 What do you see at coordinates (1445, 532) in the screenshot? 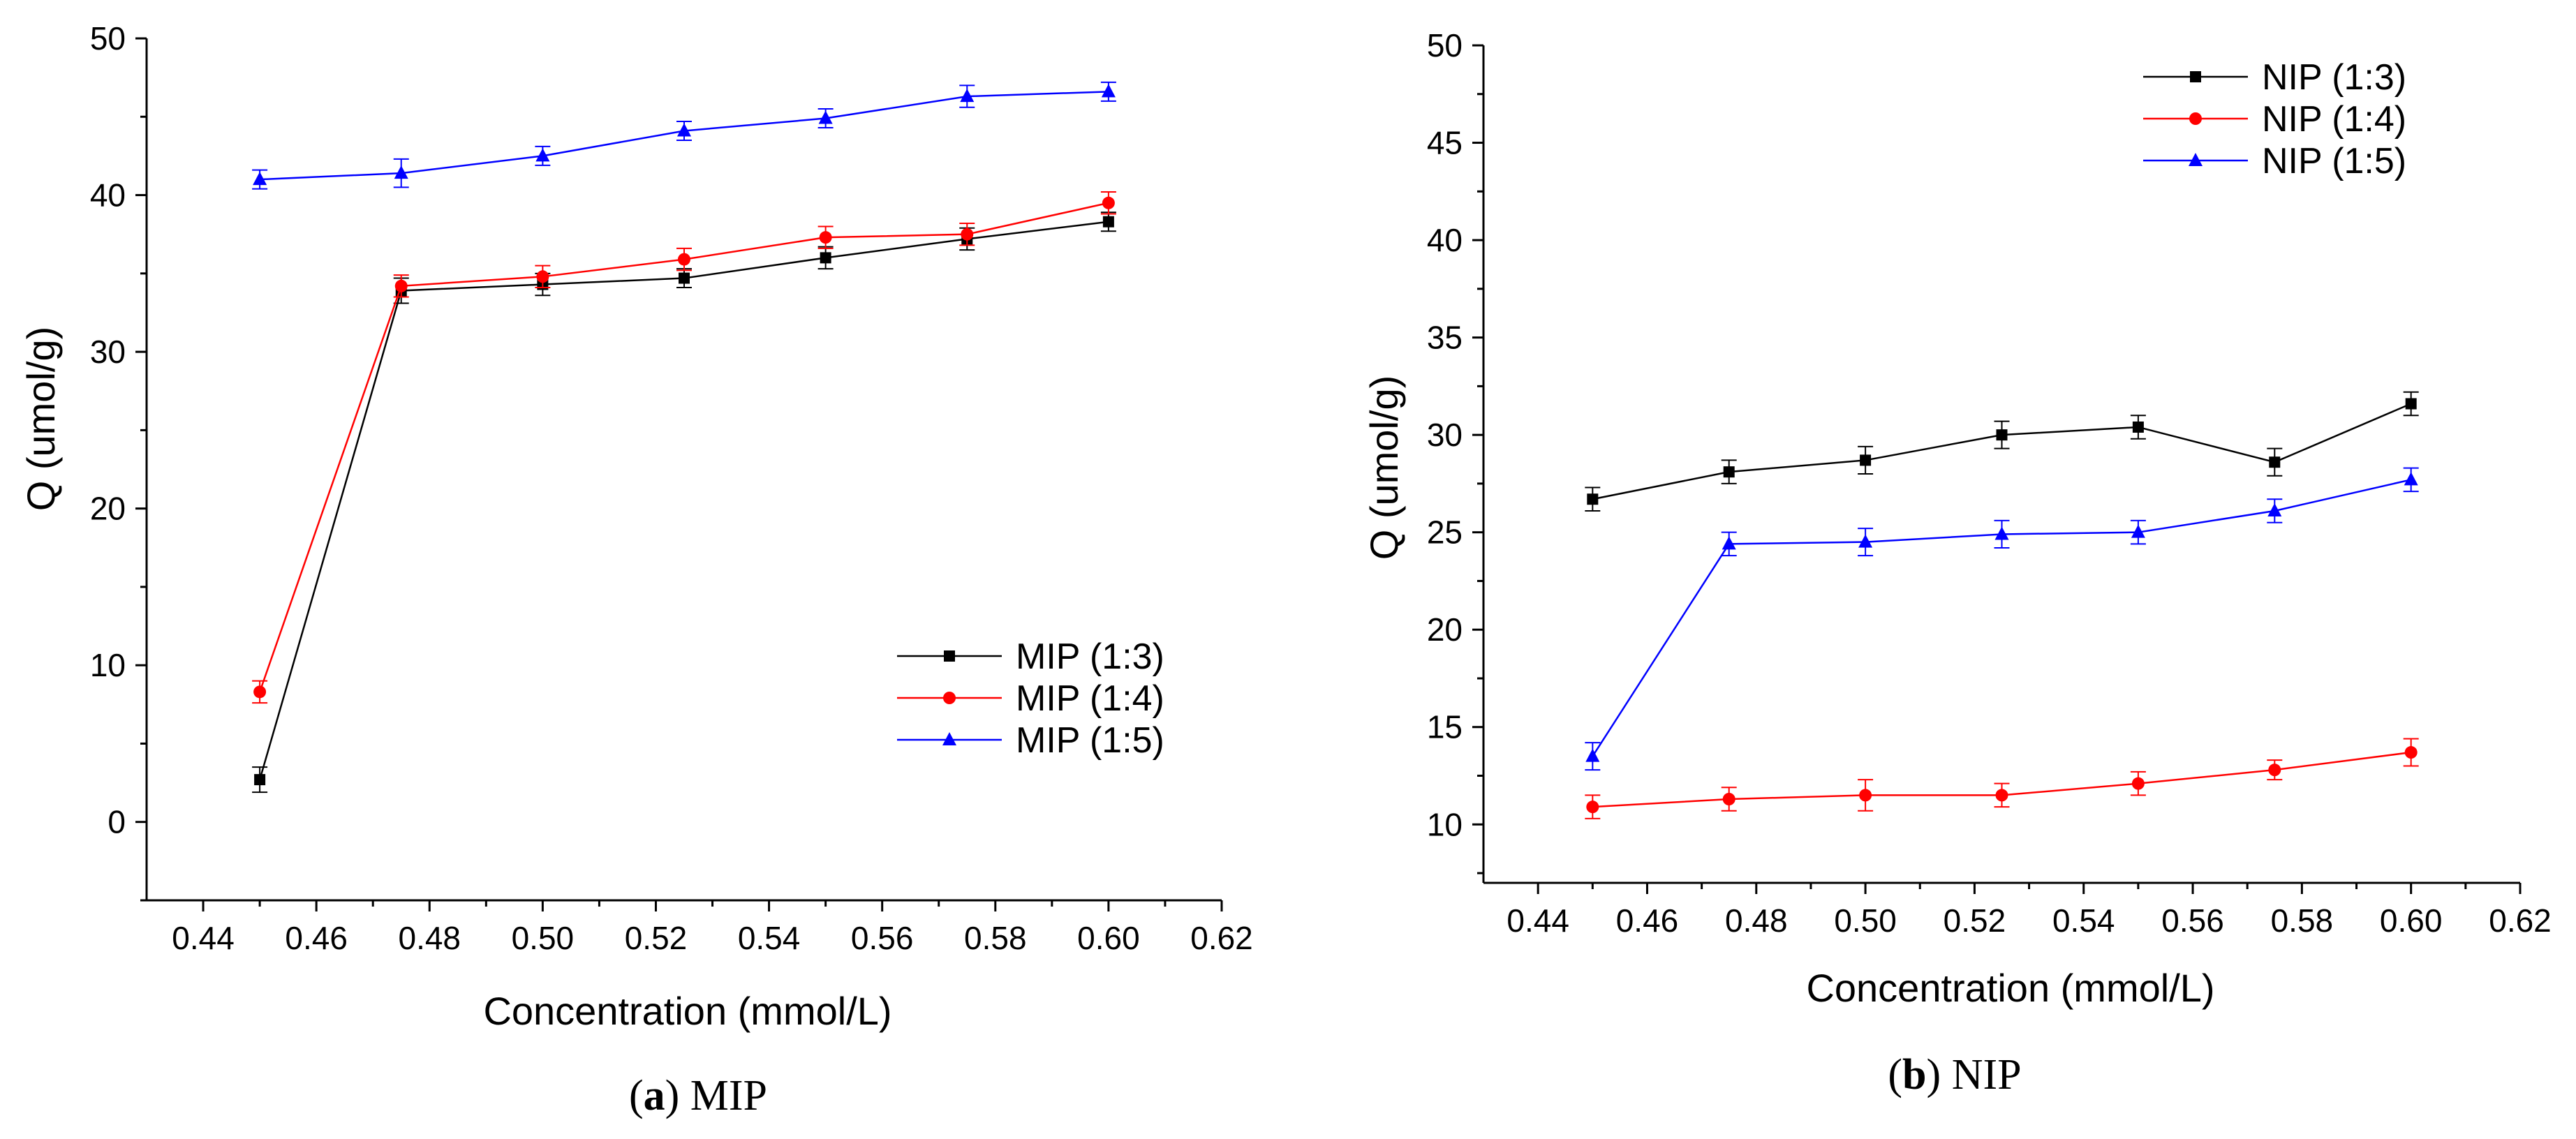
I see `y-tick-label: 25` at bounding box center [1445, 532].